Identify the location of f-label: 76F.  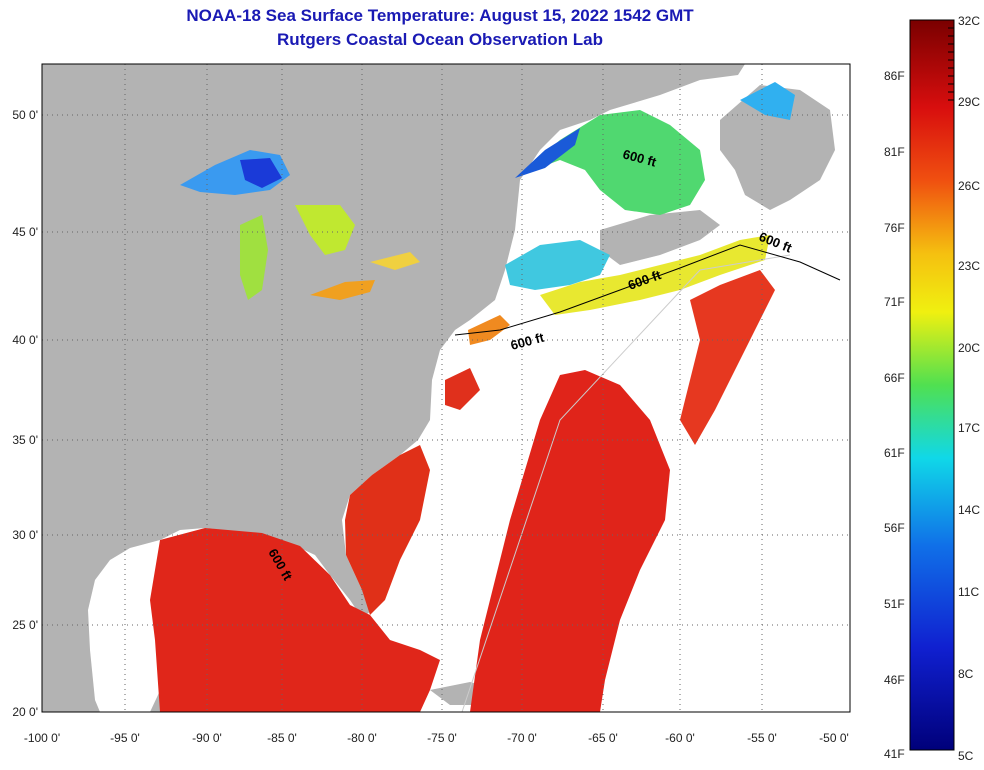
(894, 228).